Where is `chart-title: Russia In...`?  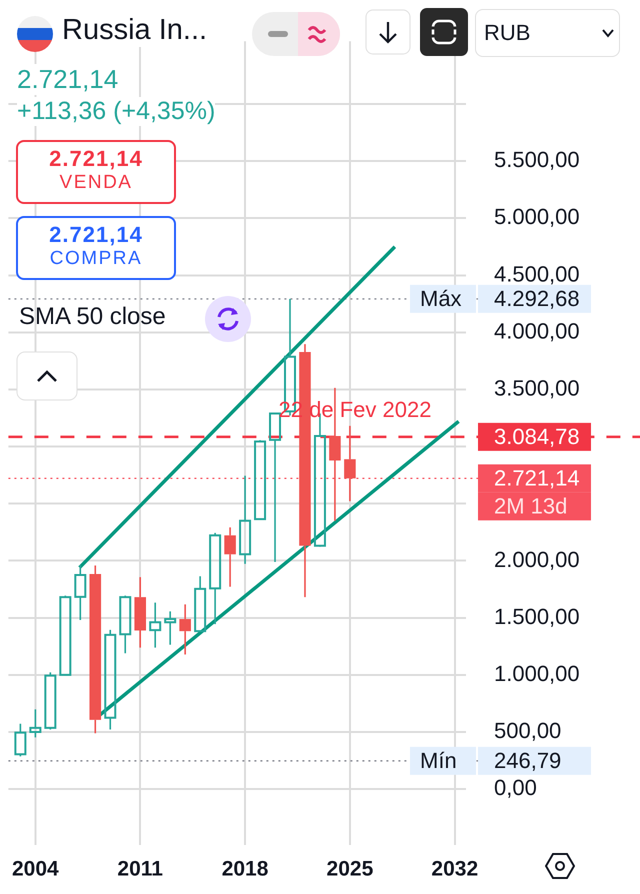 chart-title: Russia In... is located at coordinates (135, 30).